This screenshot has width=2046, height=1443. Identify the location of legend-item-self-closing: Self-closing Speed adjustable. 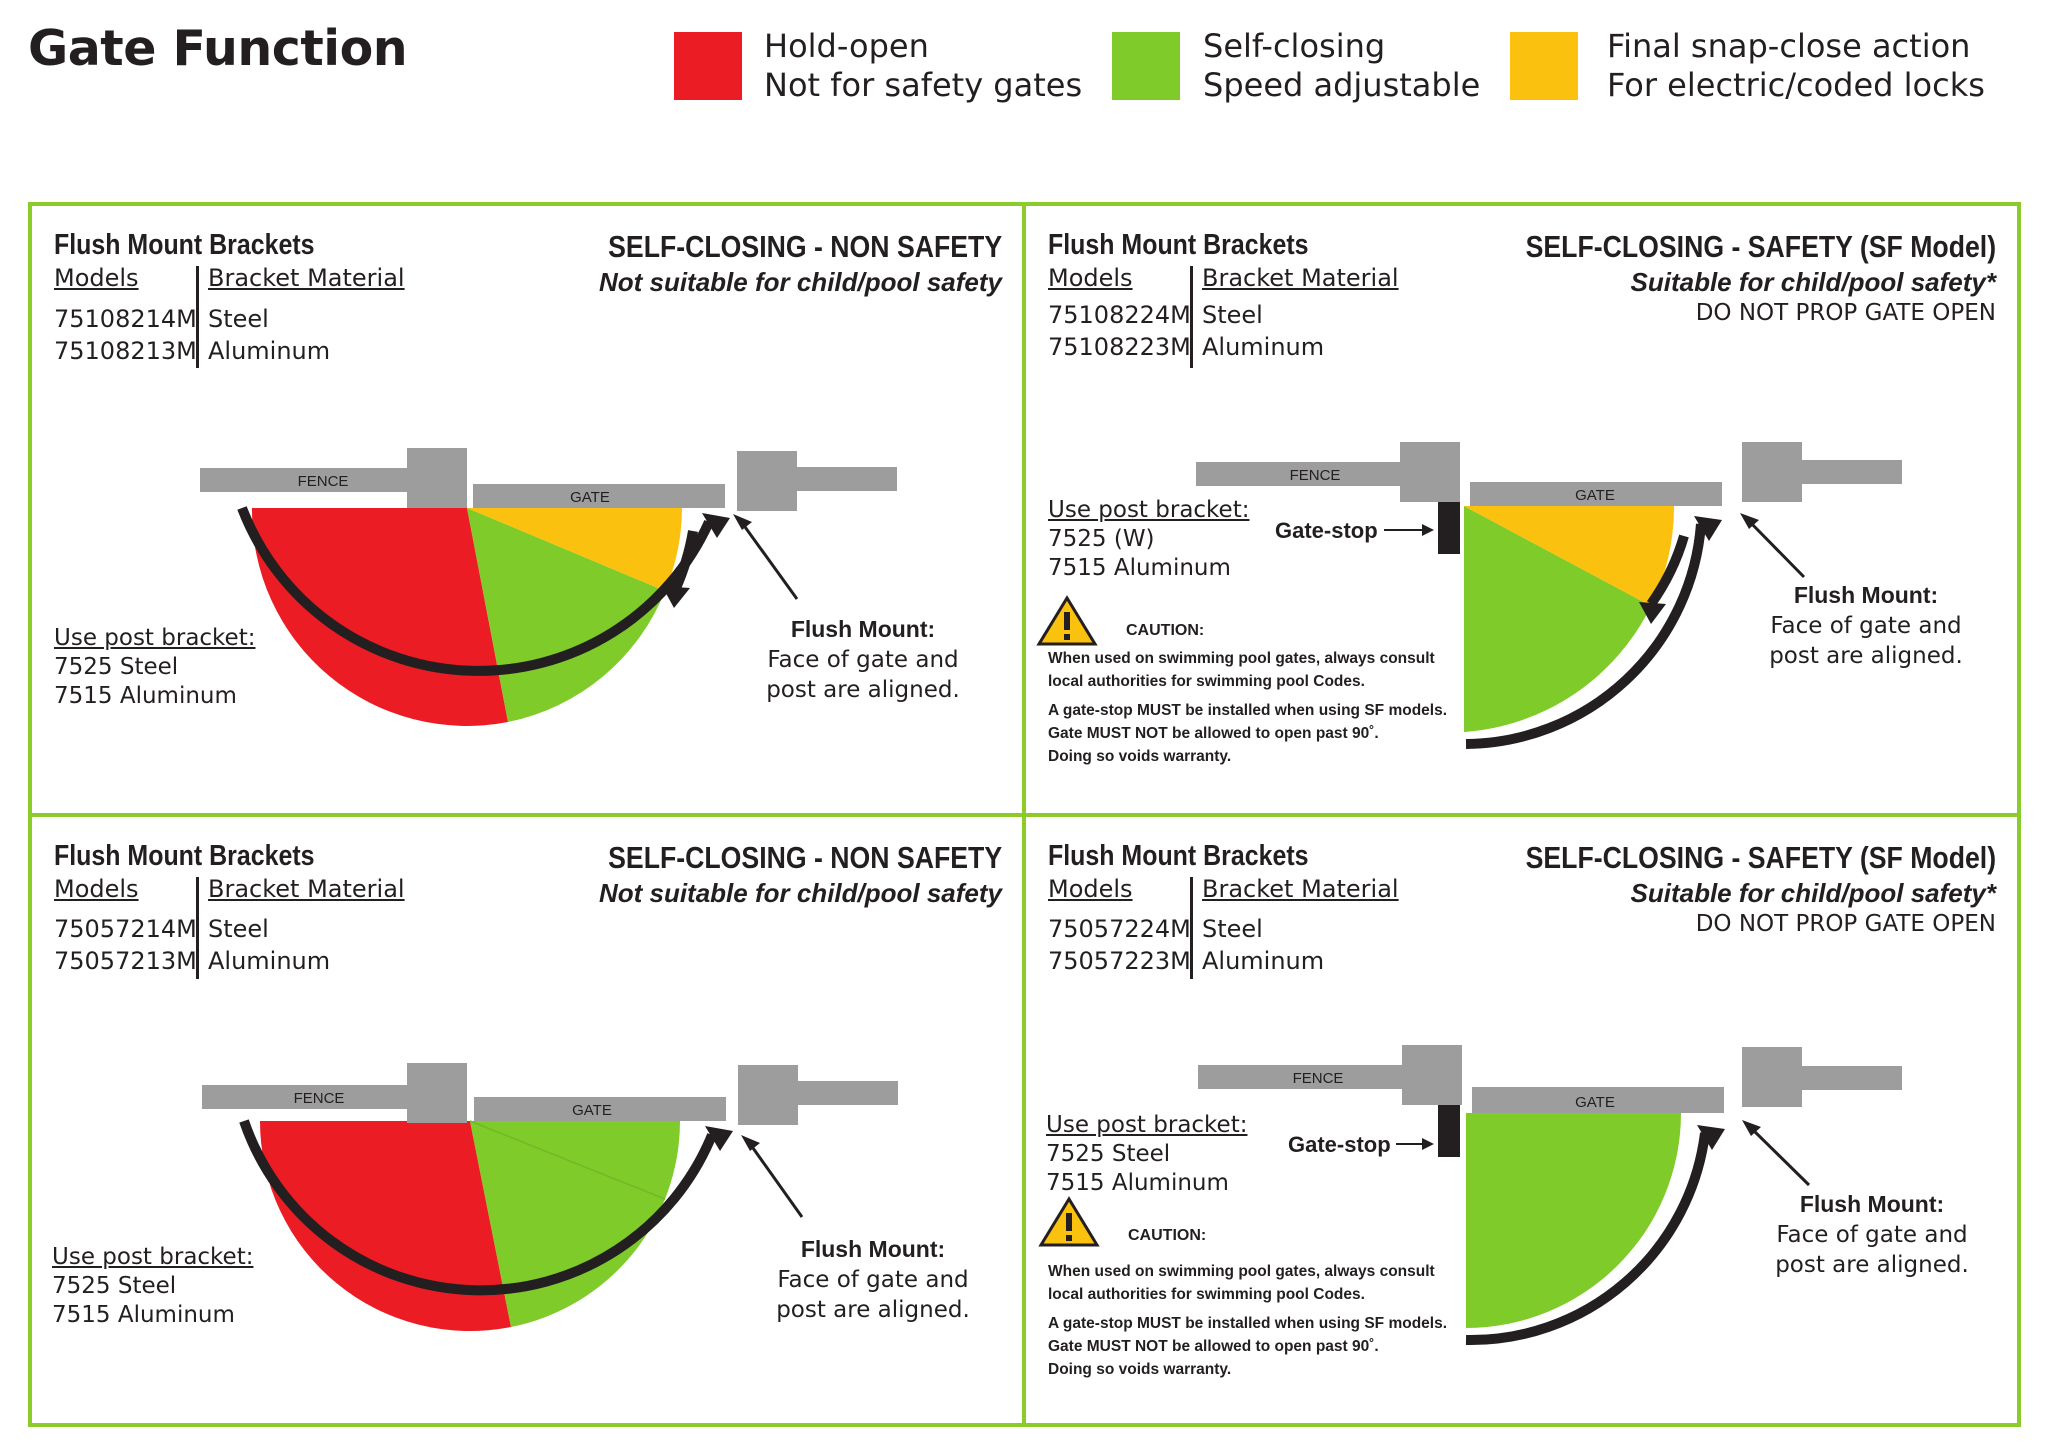
(1341, 66).